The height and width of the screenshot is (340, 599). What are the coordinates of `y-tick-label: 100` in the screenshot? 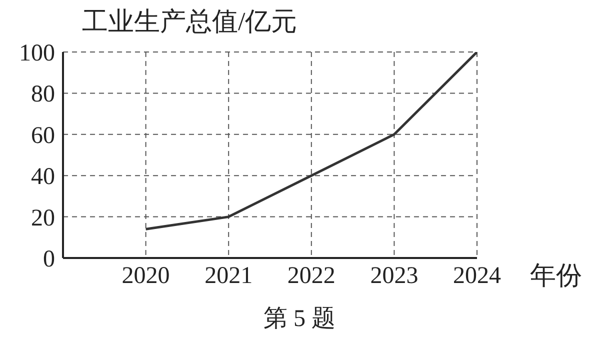 It's located at (37, 53).